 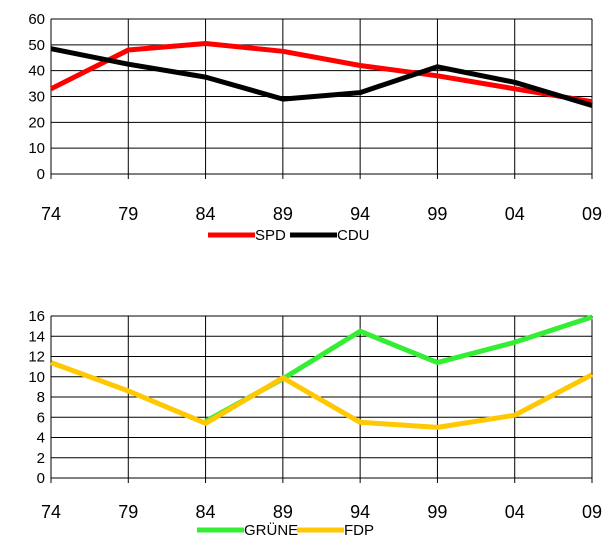 I want to click on legend-label: CDU, so click(x=353, y=235).